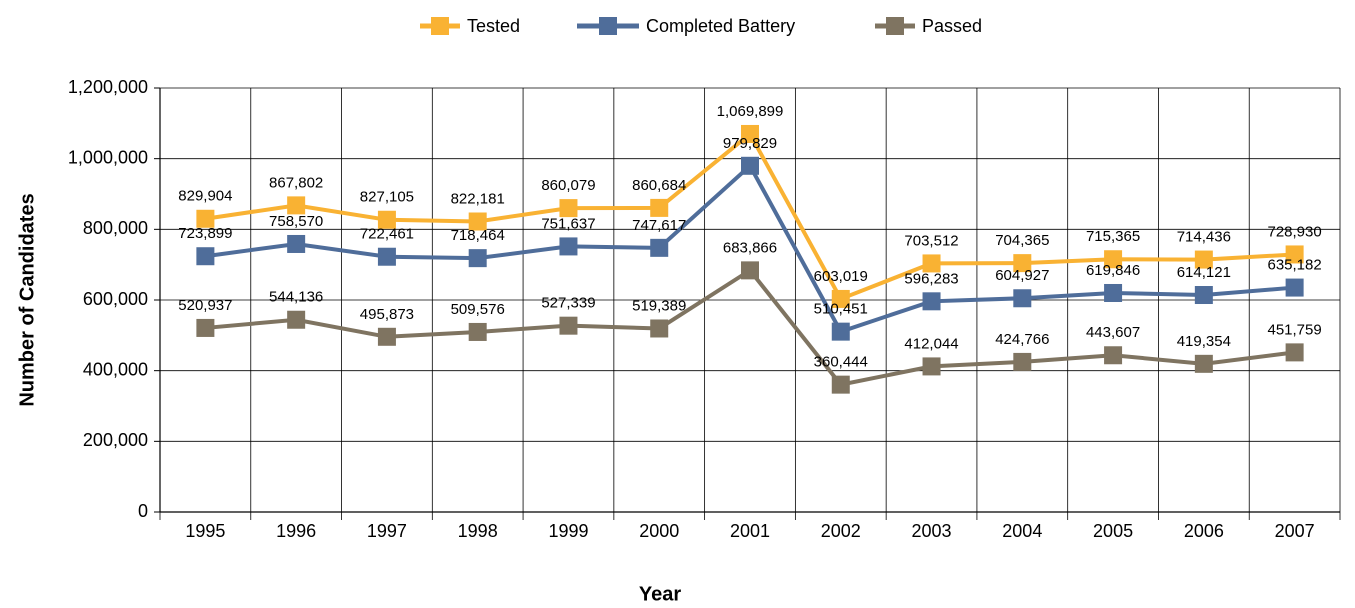 The height and width of the screenshot is (608, 1355). What do you see at coordinates (115, 440) in the screenshot?
I see `y-tick-label: 200,000` at bounding box center [115, 440].